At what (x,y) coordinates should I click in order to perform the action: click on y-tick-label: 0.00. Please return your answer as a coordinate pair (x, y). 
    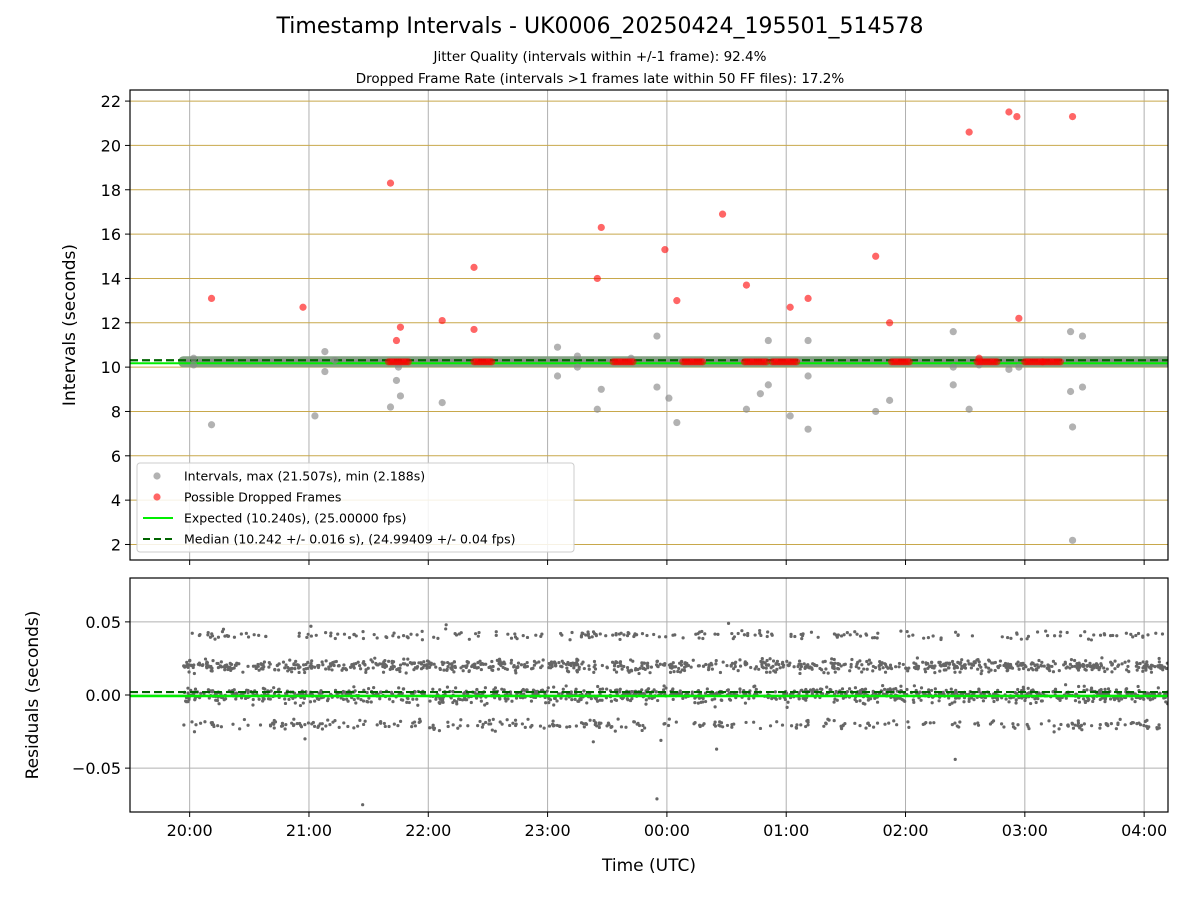
    Looking at the image, I should click on (103, 695).